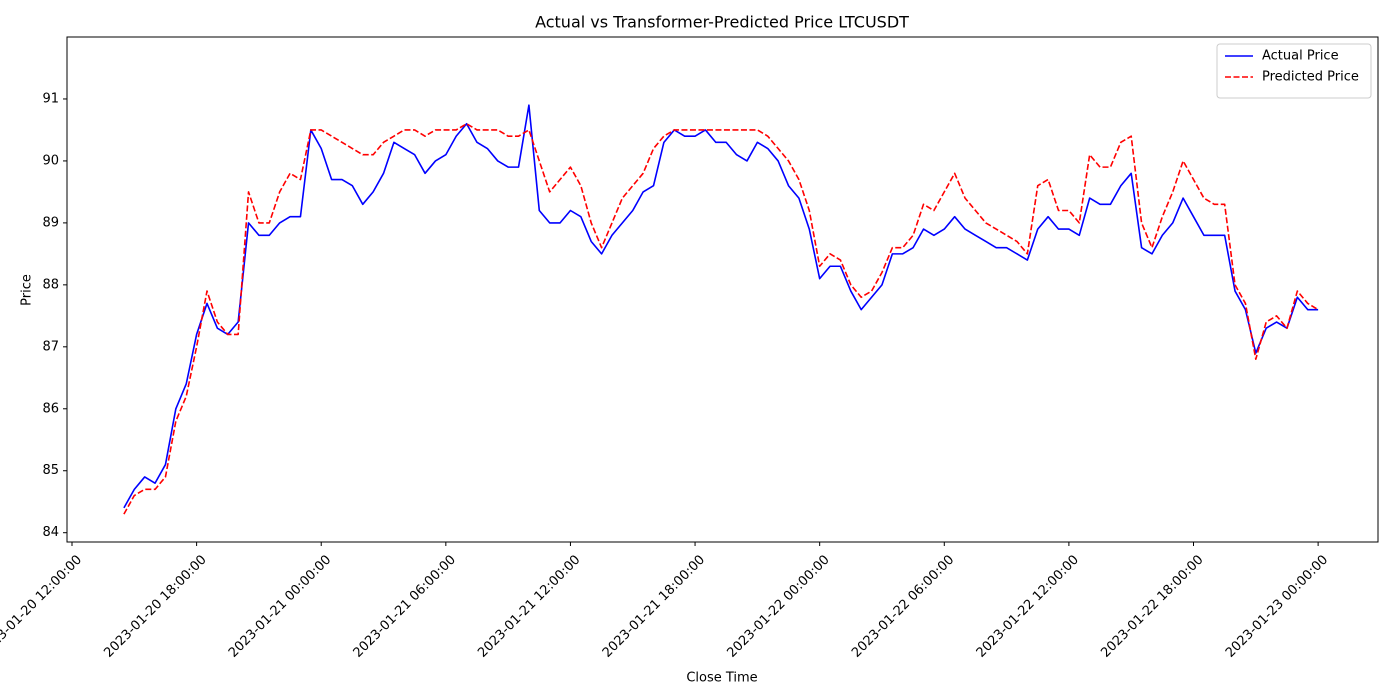  I want to click on y-tick-label: 88, so click(50, 284).